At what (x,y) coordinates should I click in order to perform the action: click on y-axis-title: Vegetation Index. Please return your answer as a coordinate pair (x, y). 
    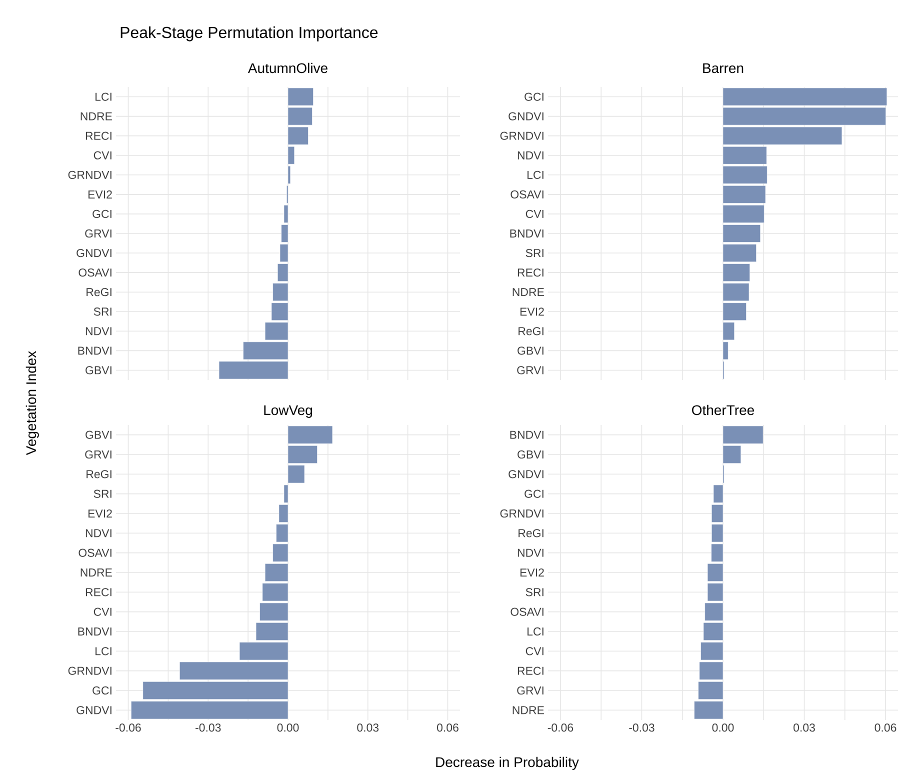
    Looking at the image, I should click on (32, 403).